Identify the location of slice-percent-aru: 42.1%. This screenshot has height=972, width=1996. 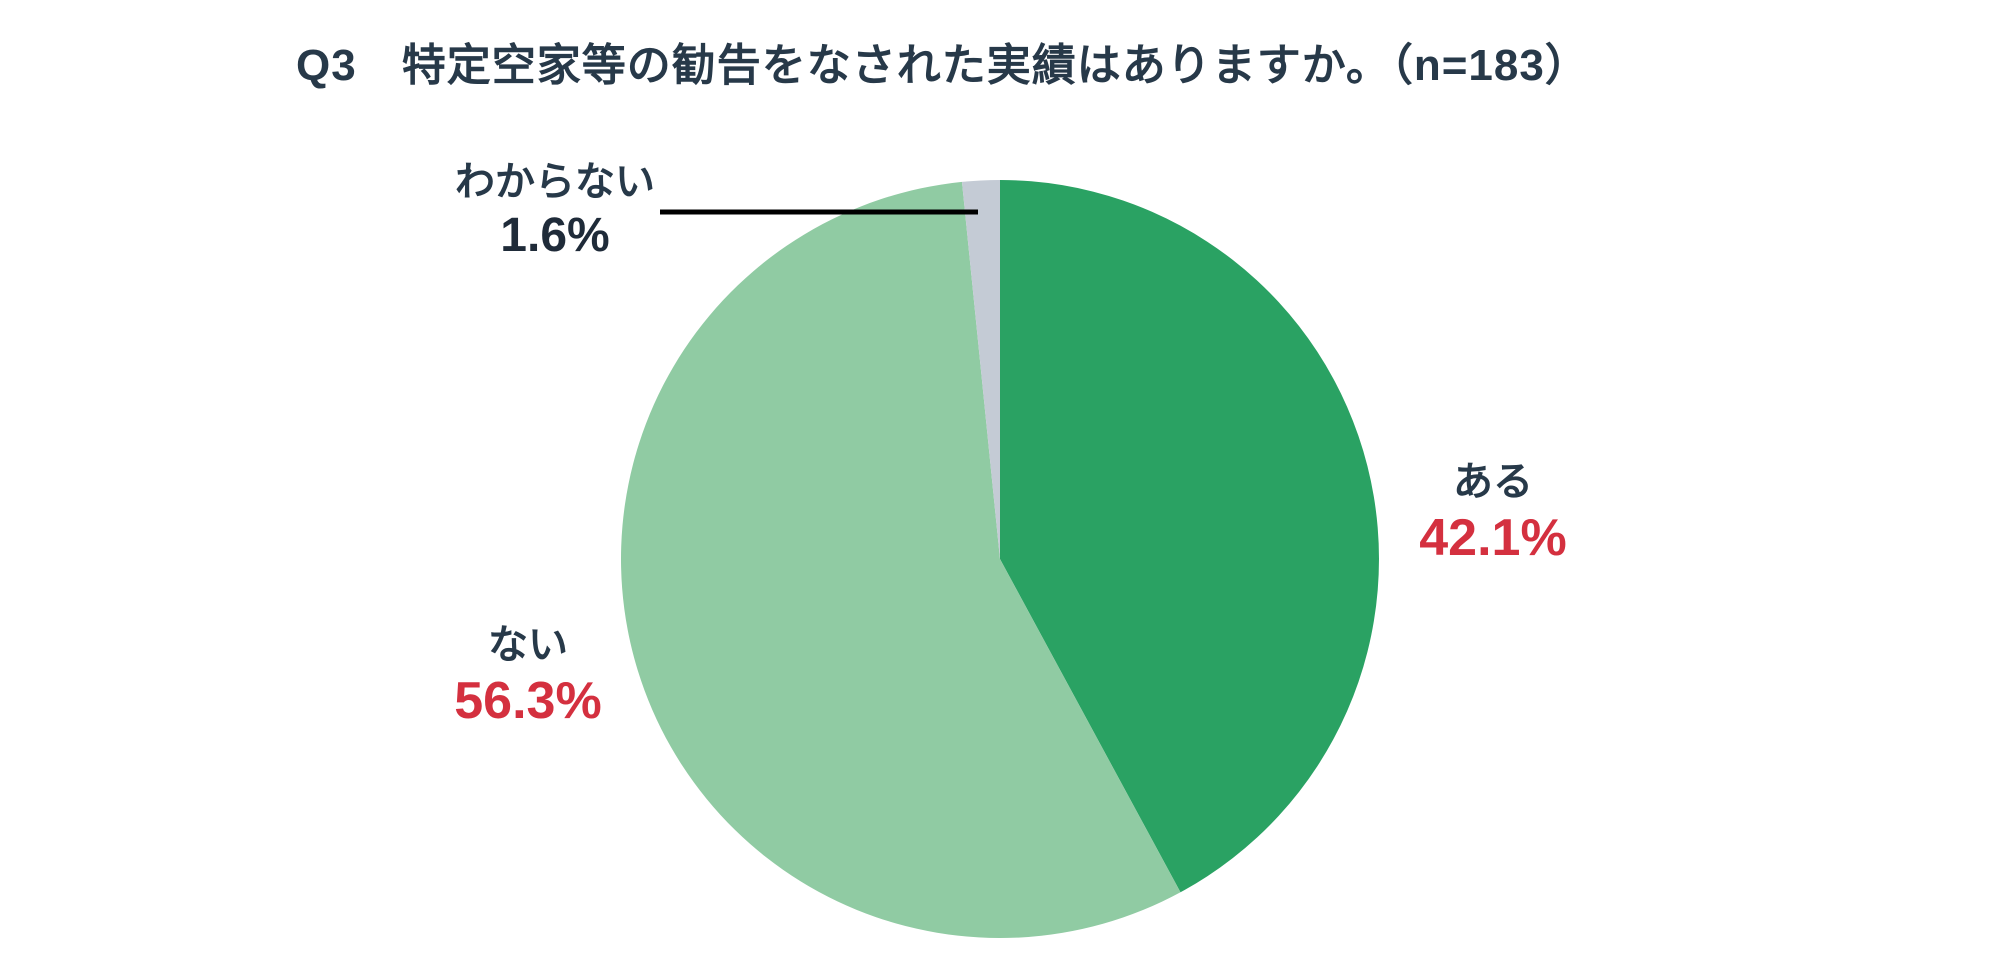
(1493, 538).